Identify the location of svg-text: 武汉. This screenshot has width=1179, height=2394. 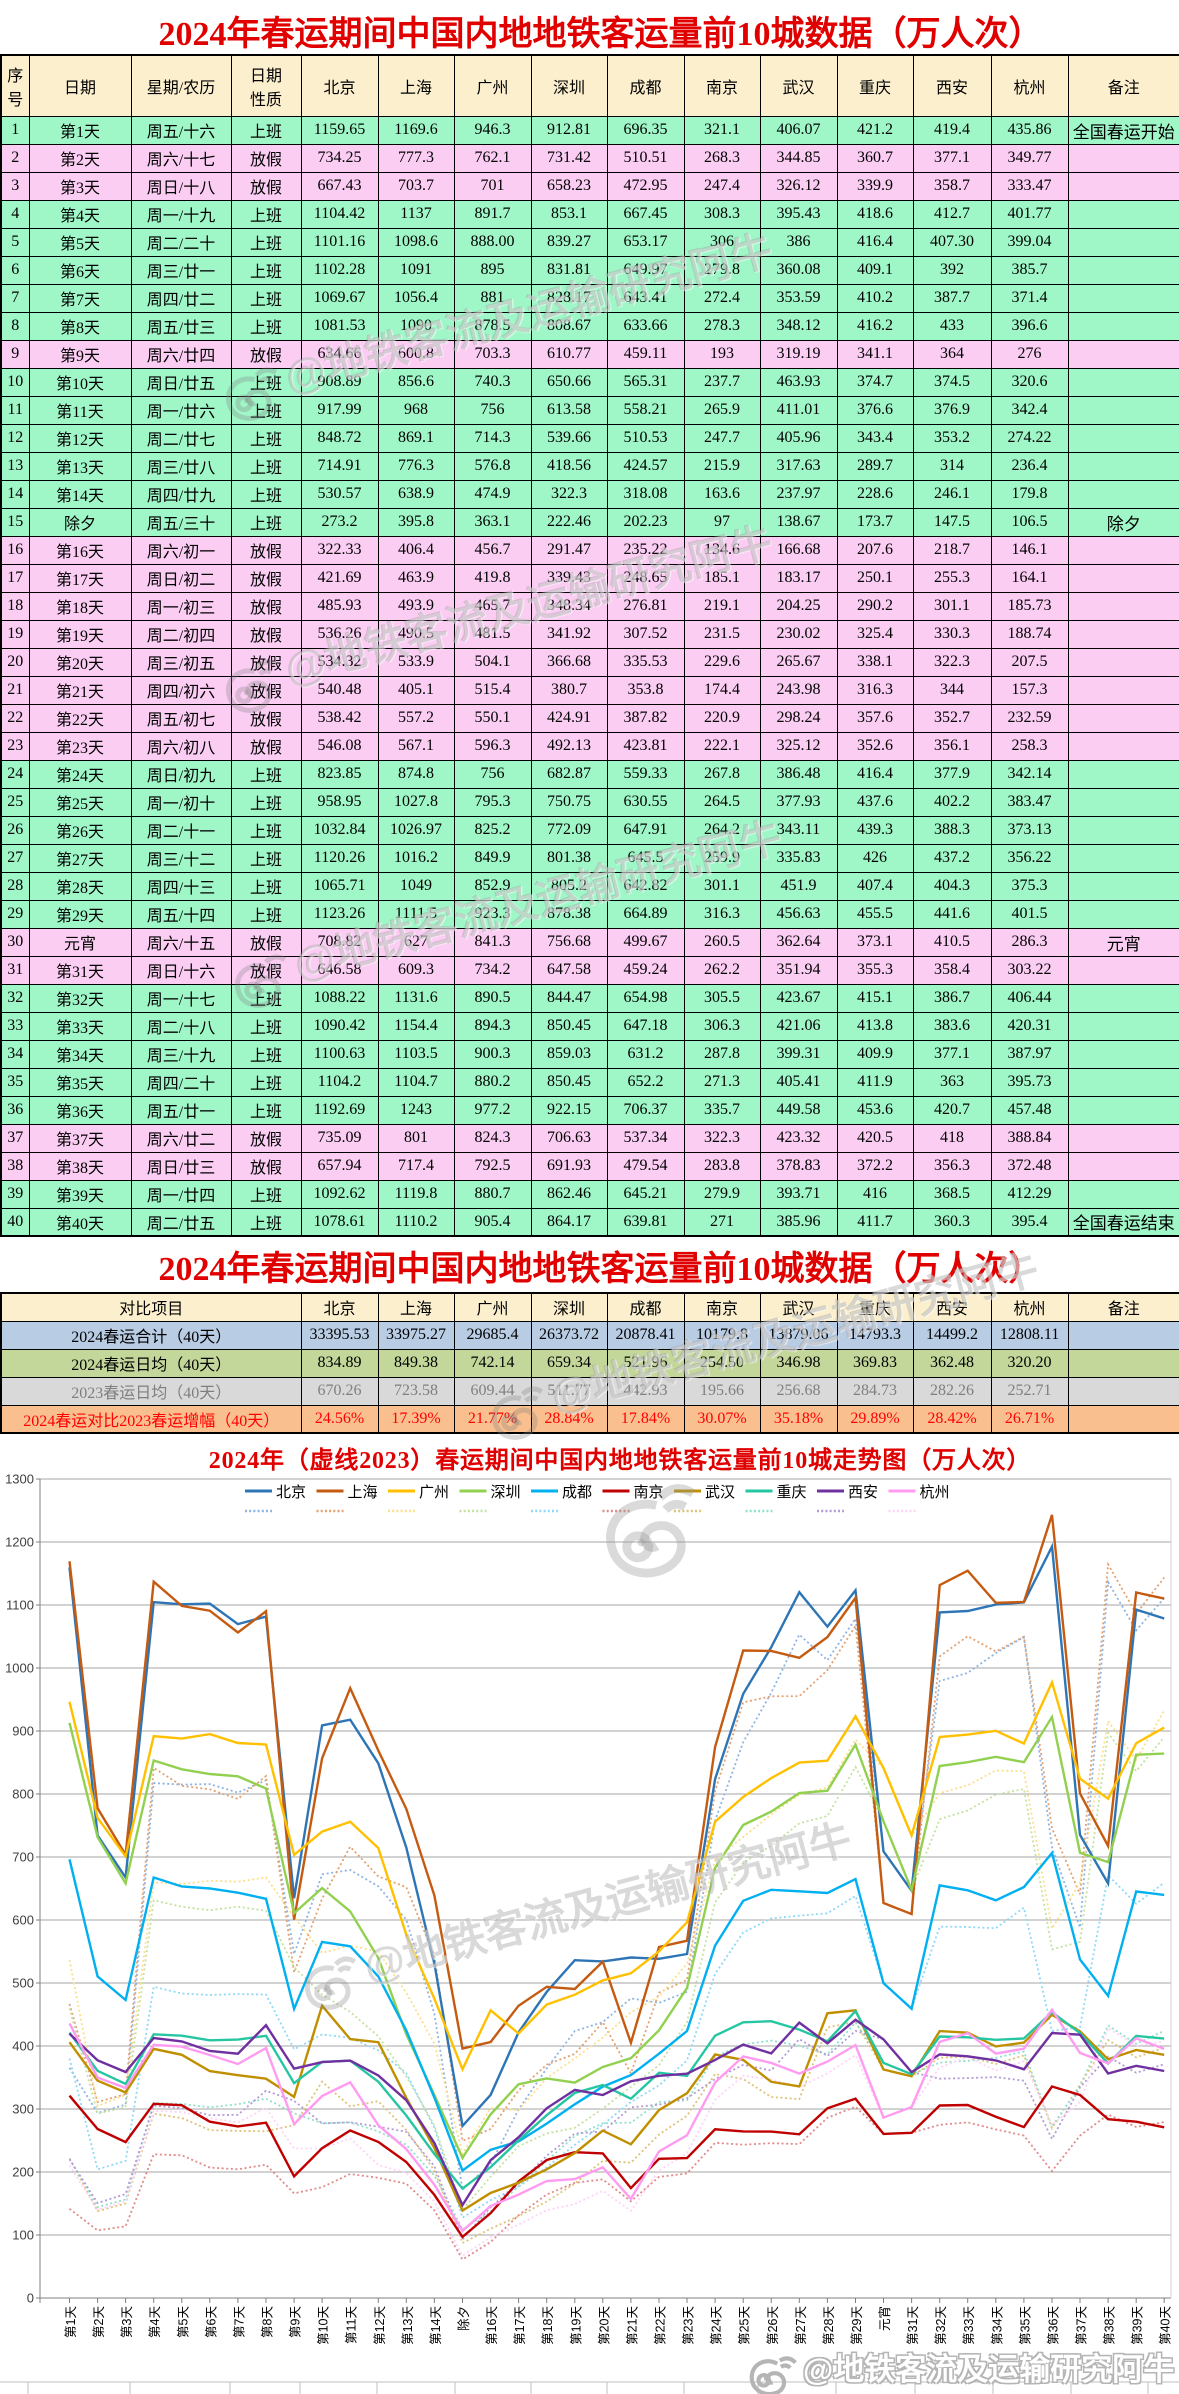
(720, 1492).